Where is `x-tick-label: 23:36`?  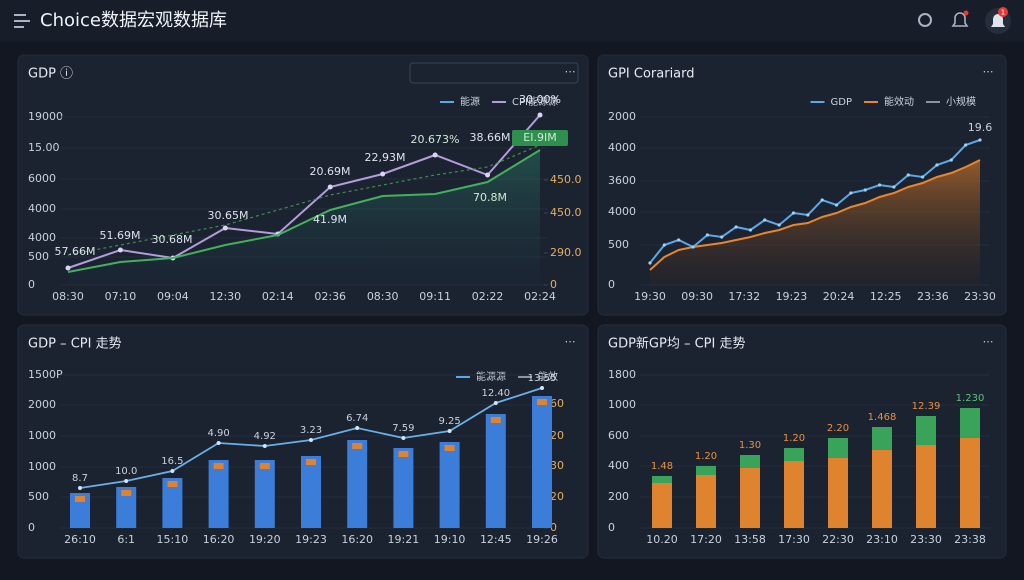
x-tick-label: 23:36 is located at coordinates (933, 296).